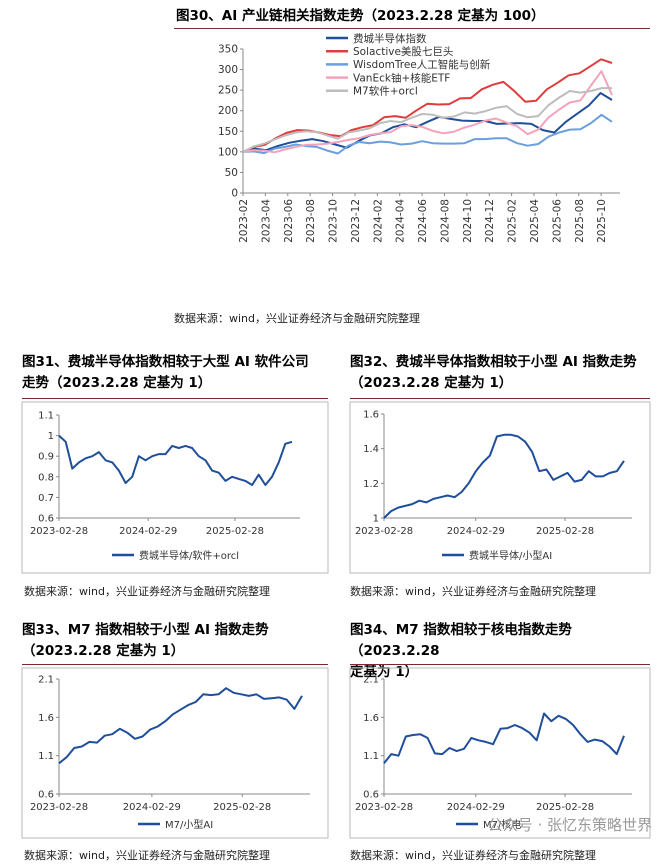 Image resolution: width=666 pixels, height=867 pixels. I want to click on y-tick-label: 200, so click(228, 111).